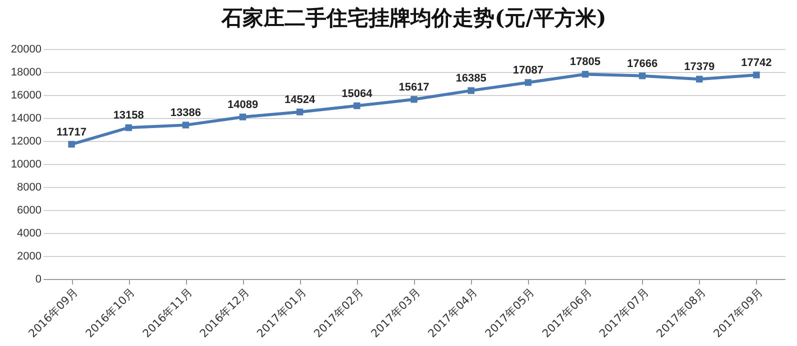 This screenshot has width=797, height=346. What do you see at coordinates (413, 17) in the screenshot?
I see `chart-title: 石家庄二手住宅挂牌均价走势(元/平方米)` at bounding box center [413, 17].